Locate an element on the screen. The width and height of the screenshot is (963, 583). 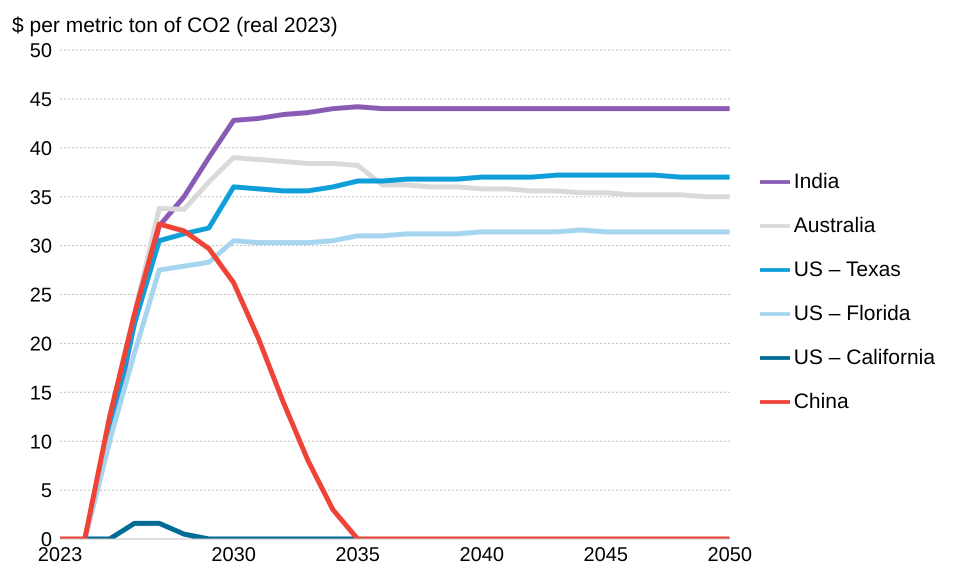
x-tick-label: 2050 is located at coordinates (730, 555).